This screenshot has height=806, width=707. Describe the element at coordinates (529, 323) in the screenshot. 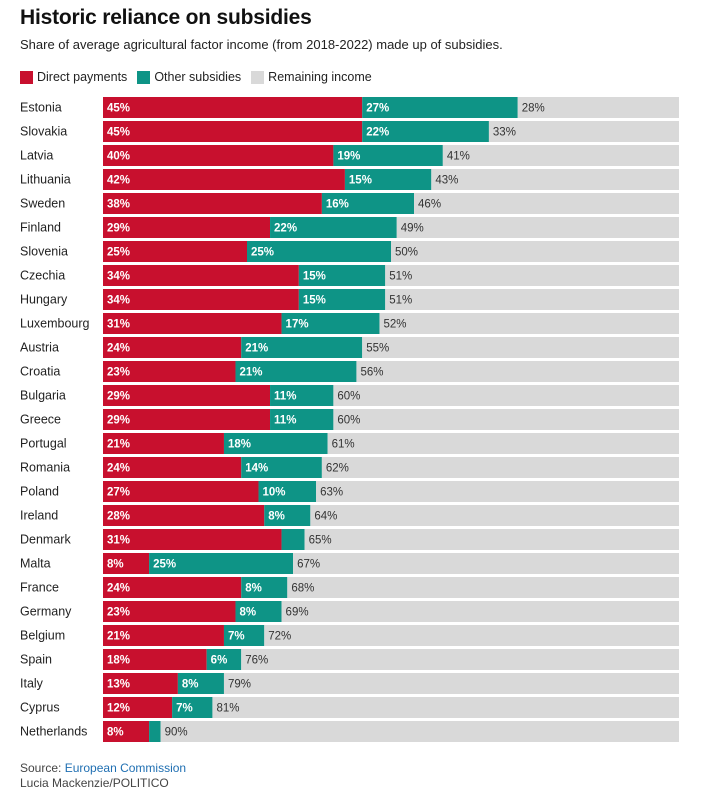

I see `bar-remaining-income-luxembourg` at that location.